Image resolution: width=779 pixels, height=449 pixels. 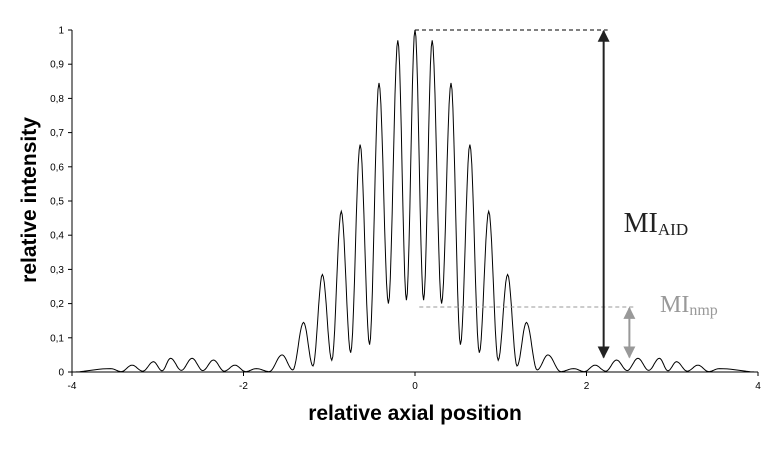 I want to click on x-tick-label: 0, so click(x=415, y=386).